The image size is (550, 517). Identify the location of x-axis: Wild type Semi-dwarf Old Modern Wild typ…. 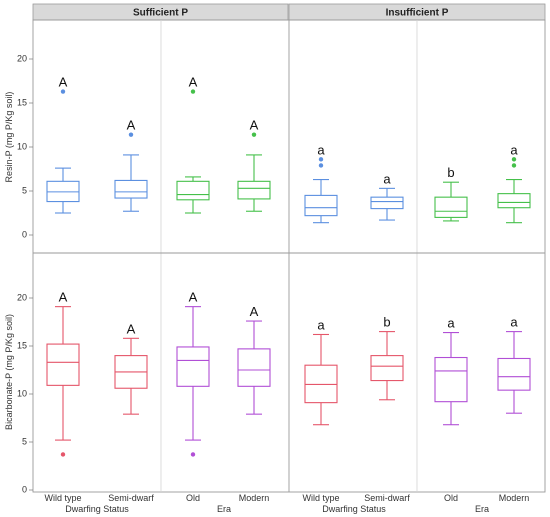
(286, 503).